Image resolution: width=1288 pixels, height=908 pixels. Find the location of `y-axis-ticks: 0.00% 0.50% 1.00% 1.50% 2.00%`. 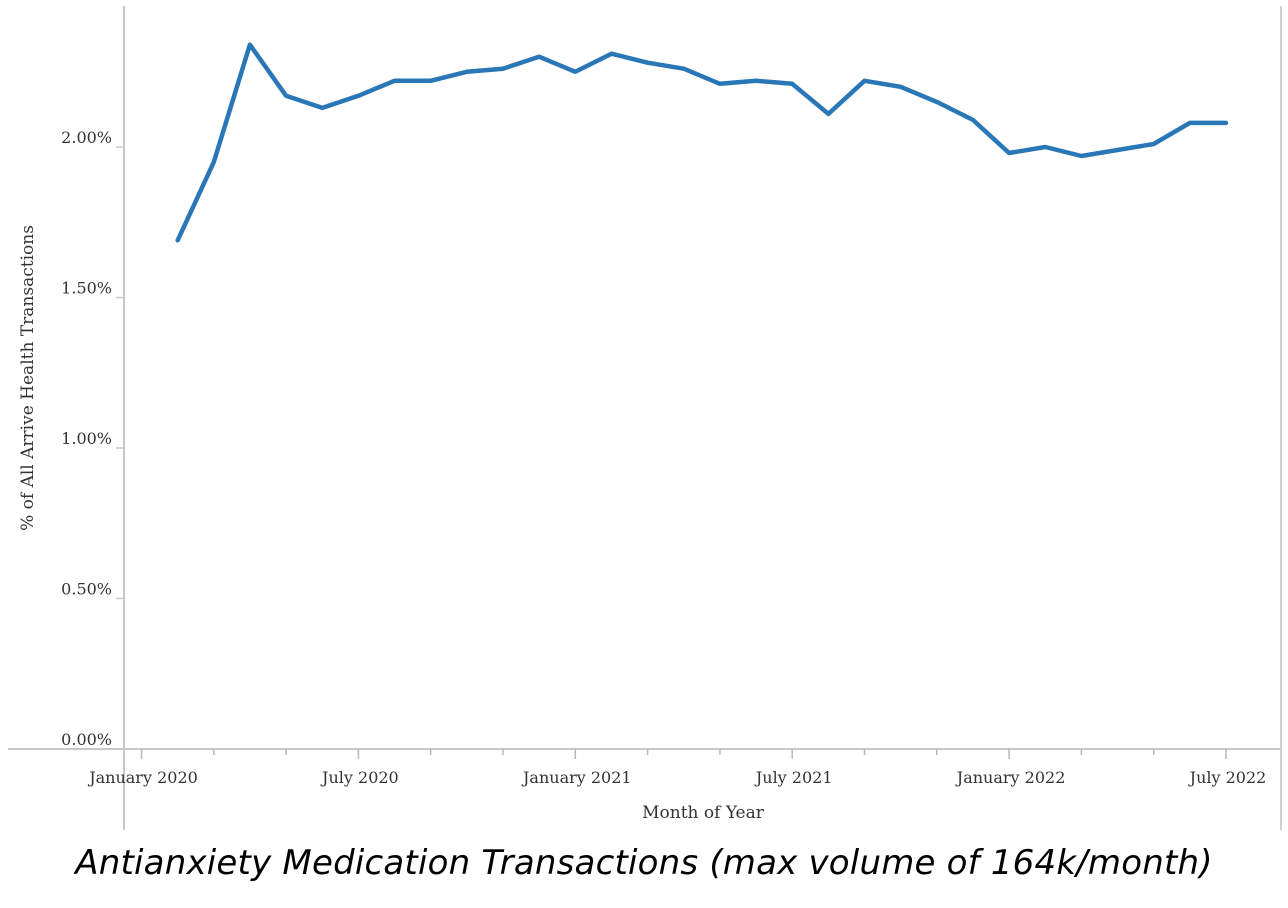

y-axis-ticks: 0.00% 0.50% 1.00% 1.50% 2.00% is located at coordinates (92, 439).